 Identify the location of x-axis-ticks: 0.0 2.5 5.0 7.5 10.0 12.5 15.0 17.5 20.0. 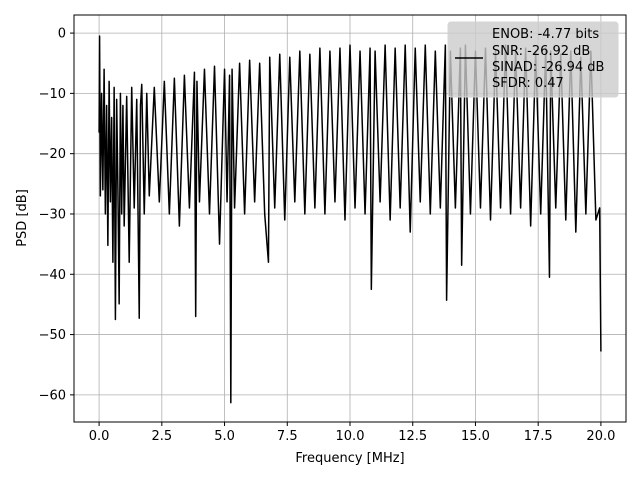
(352, 433).